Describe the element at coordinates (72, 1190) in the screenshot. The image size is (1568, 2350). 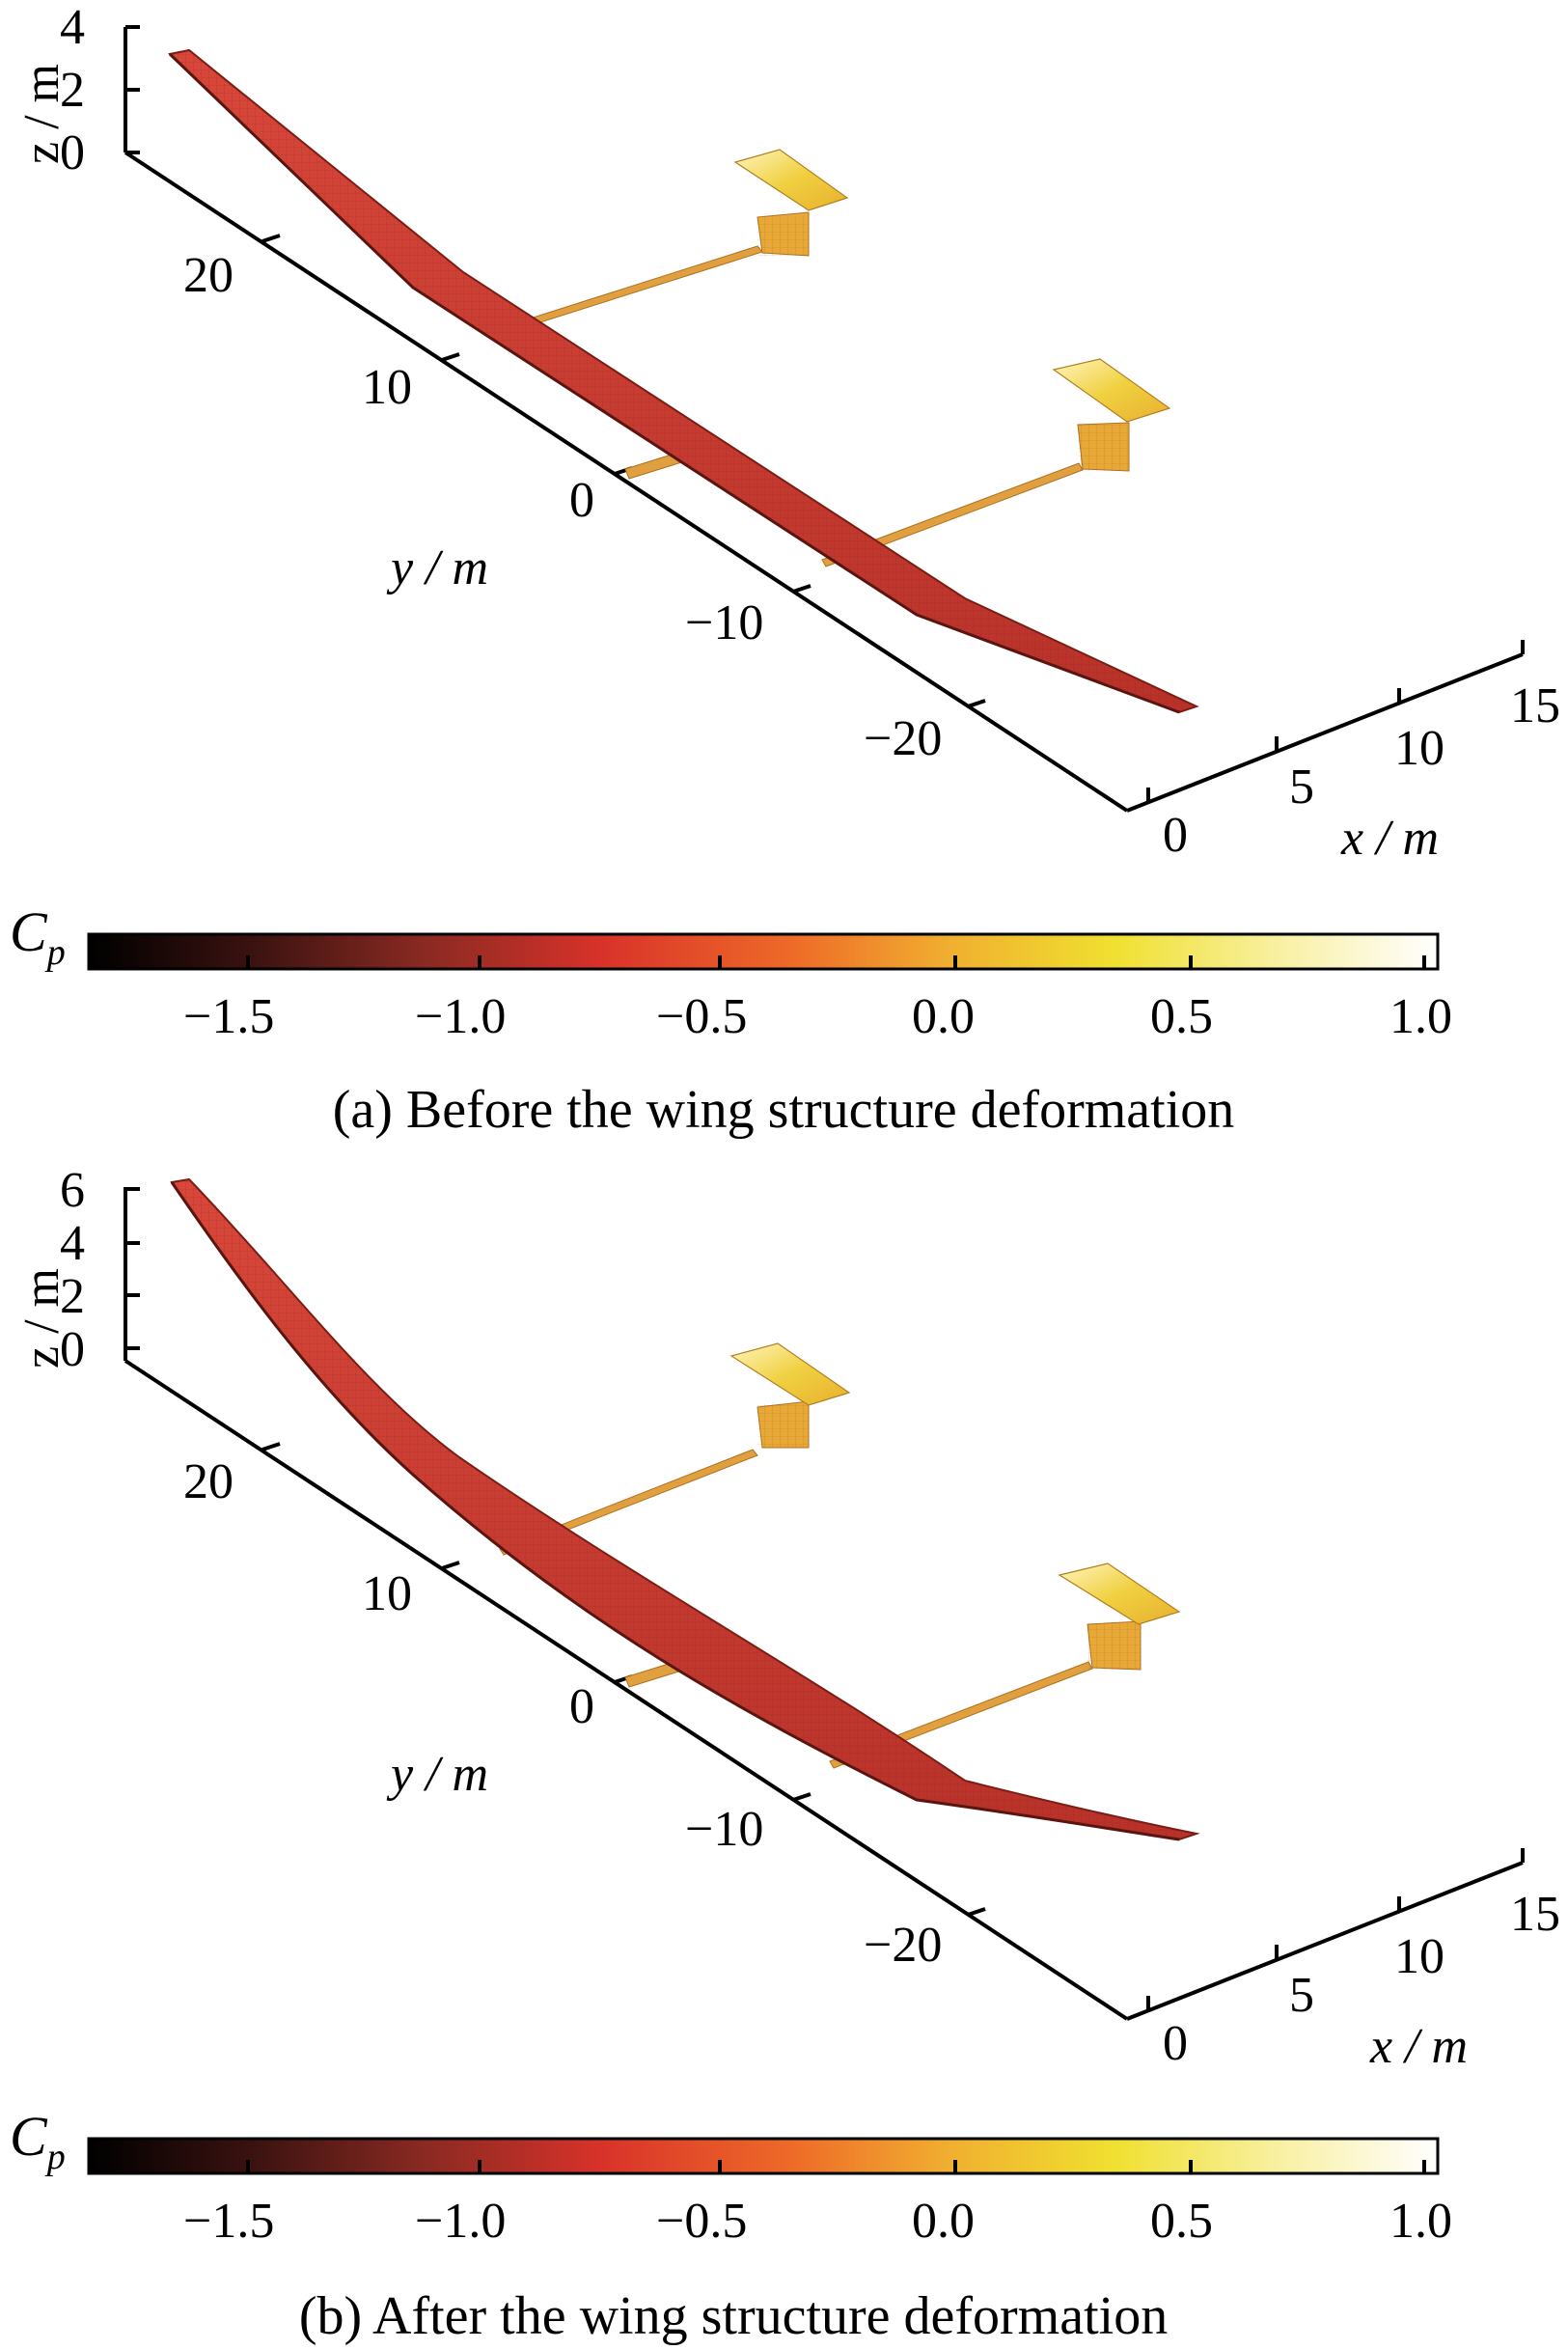
I see `z-tick-label: 6` at that location.